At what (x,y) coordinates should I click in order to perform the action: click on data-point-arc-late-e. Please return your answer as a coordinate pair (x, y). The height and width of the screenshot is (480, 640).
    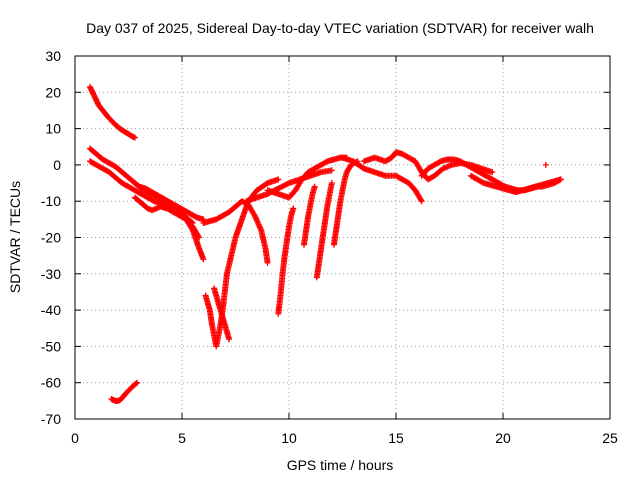
    Looking at the image, I should click on (560, 179).